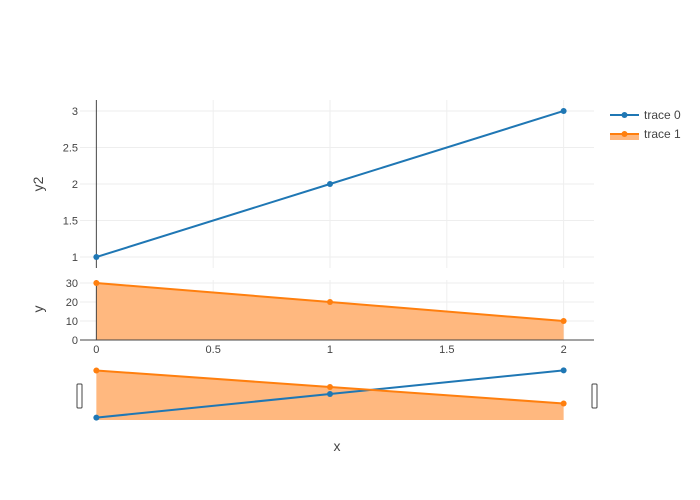 The image size is (700, 500). I want to click on y-axis-title: y, so click(38, 309).